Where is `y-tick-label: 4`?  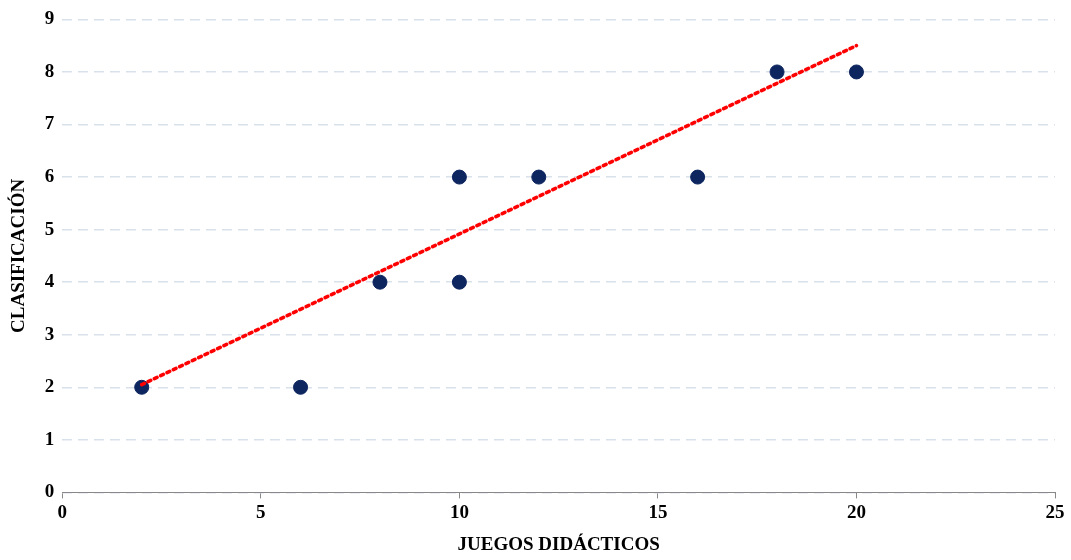
y-tick-label: 4 is located at coordinates (49, 281).